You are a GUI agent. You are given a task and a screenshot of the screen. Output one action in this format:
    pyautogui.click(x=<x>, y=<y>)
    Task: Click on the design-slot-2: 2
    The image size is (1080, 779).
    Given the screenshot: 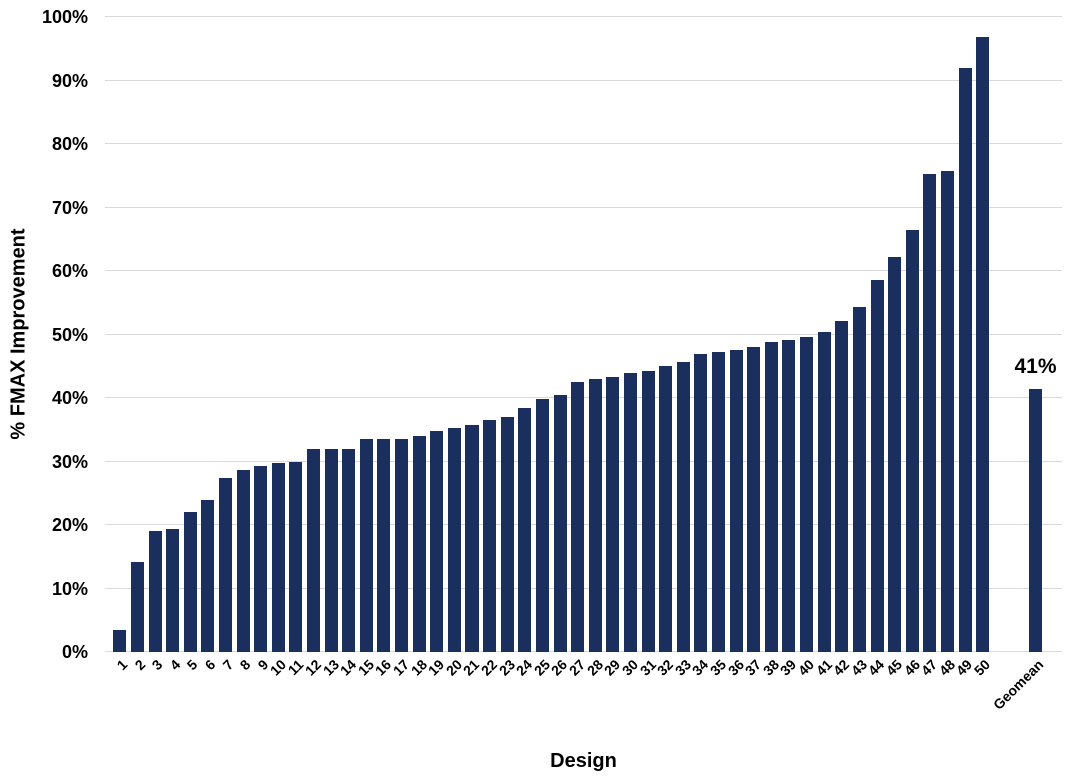 What is the action you would take?
    pyautogui.click(x=138, y=345)
    